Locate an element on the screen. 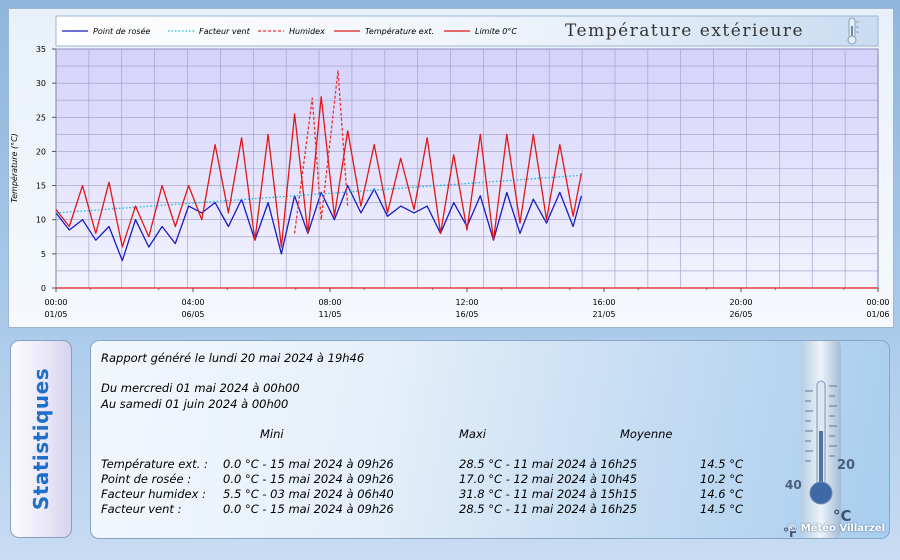 This screenshot has height=560, width=900. y-tick-label: 25 is located at coordinates (41, 117).